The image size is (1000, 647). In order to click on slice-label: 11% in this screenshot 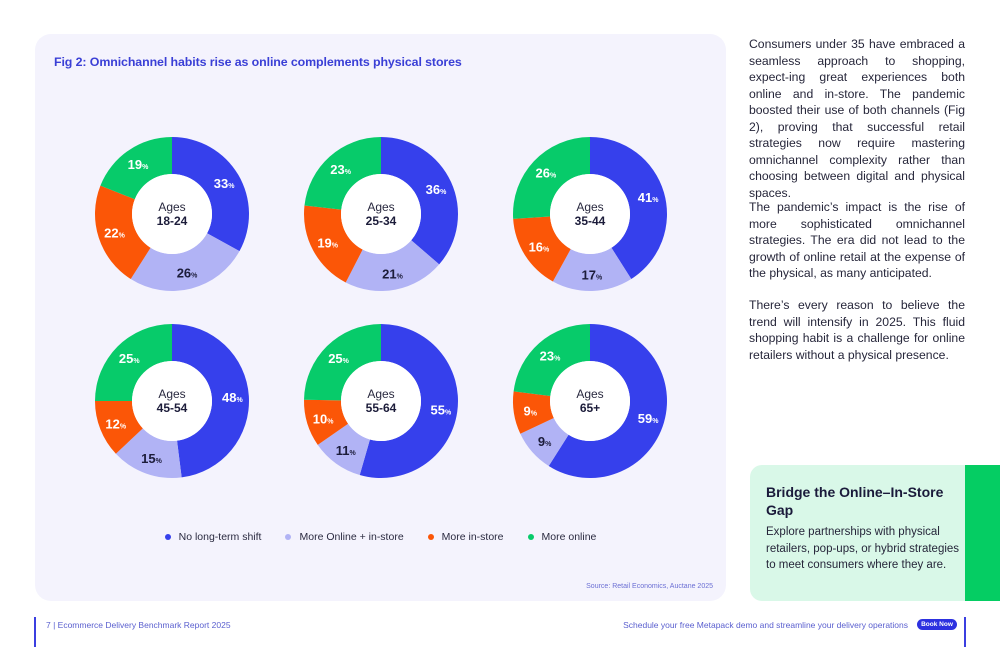, I will do `click(346, 450)`.